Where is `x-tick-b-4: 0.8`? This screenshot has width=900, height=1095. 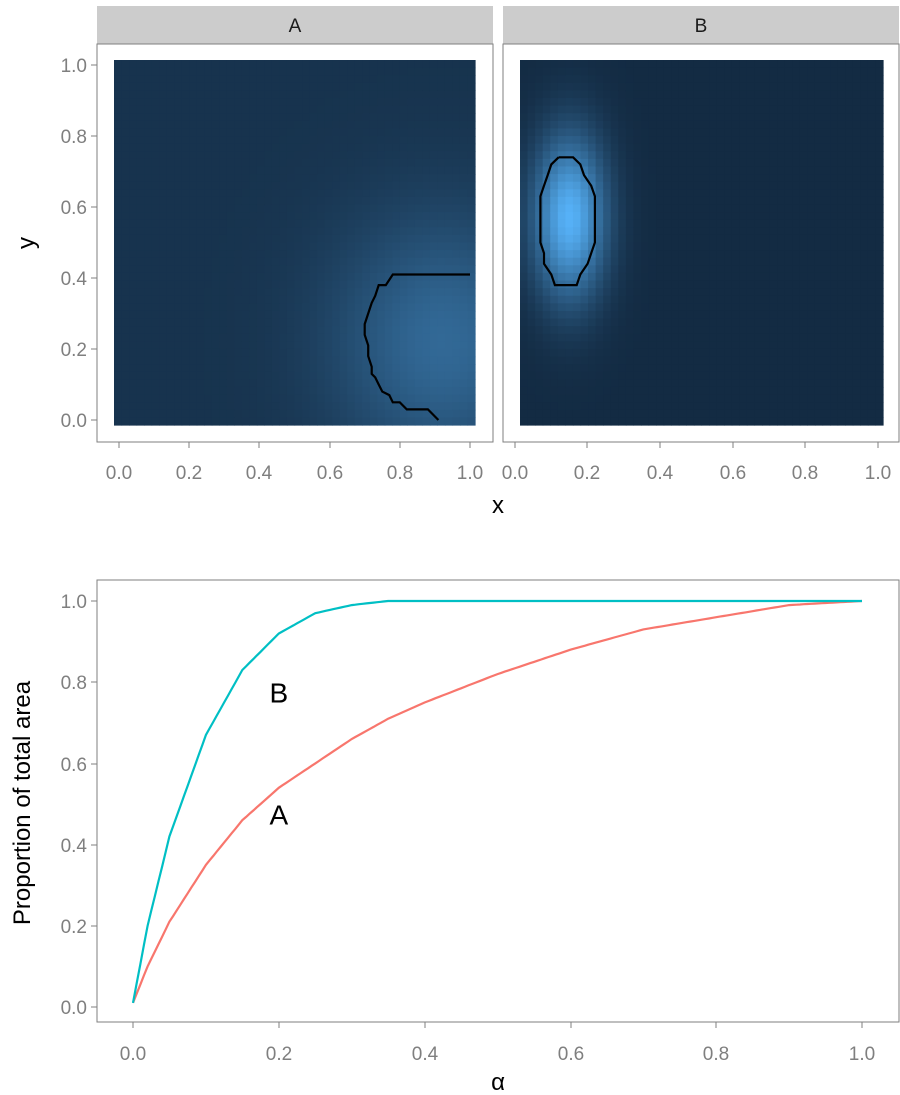 x-tick-b-4: 0.8 is located at coordinates (805, 463).